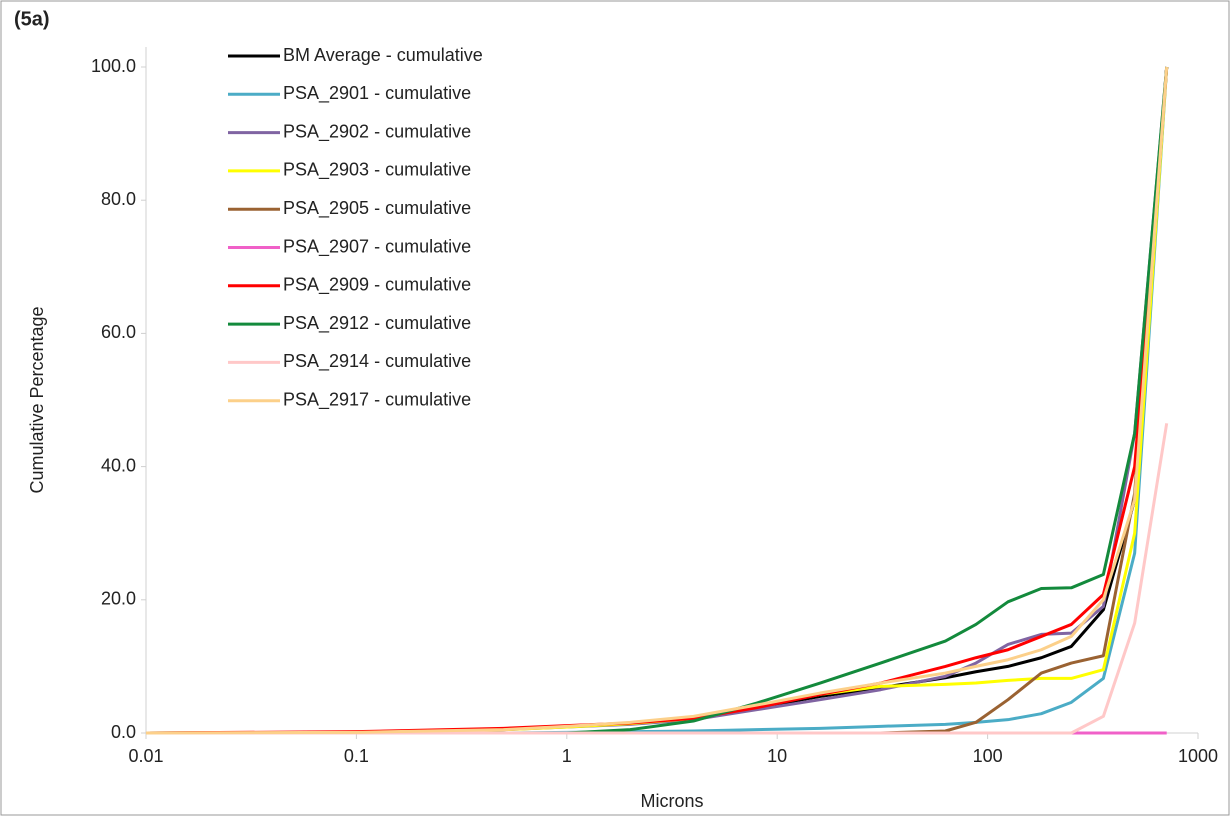 This screenshot has width=1230, height=821. Describe the element at coordinates (118, 199) in the screenshot. I see `y-tick-label: 80.0` at that location.